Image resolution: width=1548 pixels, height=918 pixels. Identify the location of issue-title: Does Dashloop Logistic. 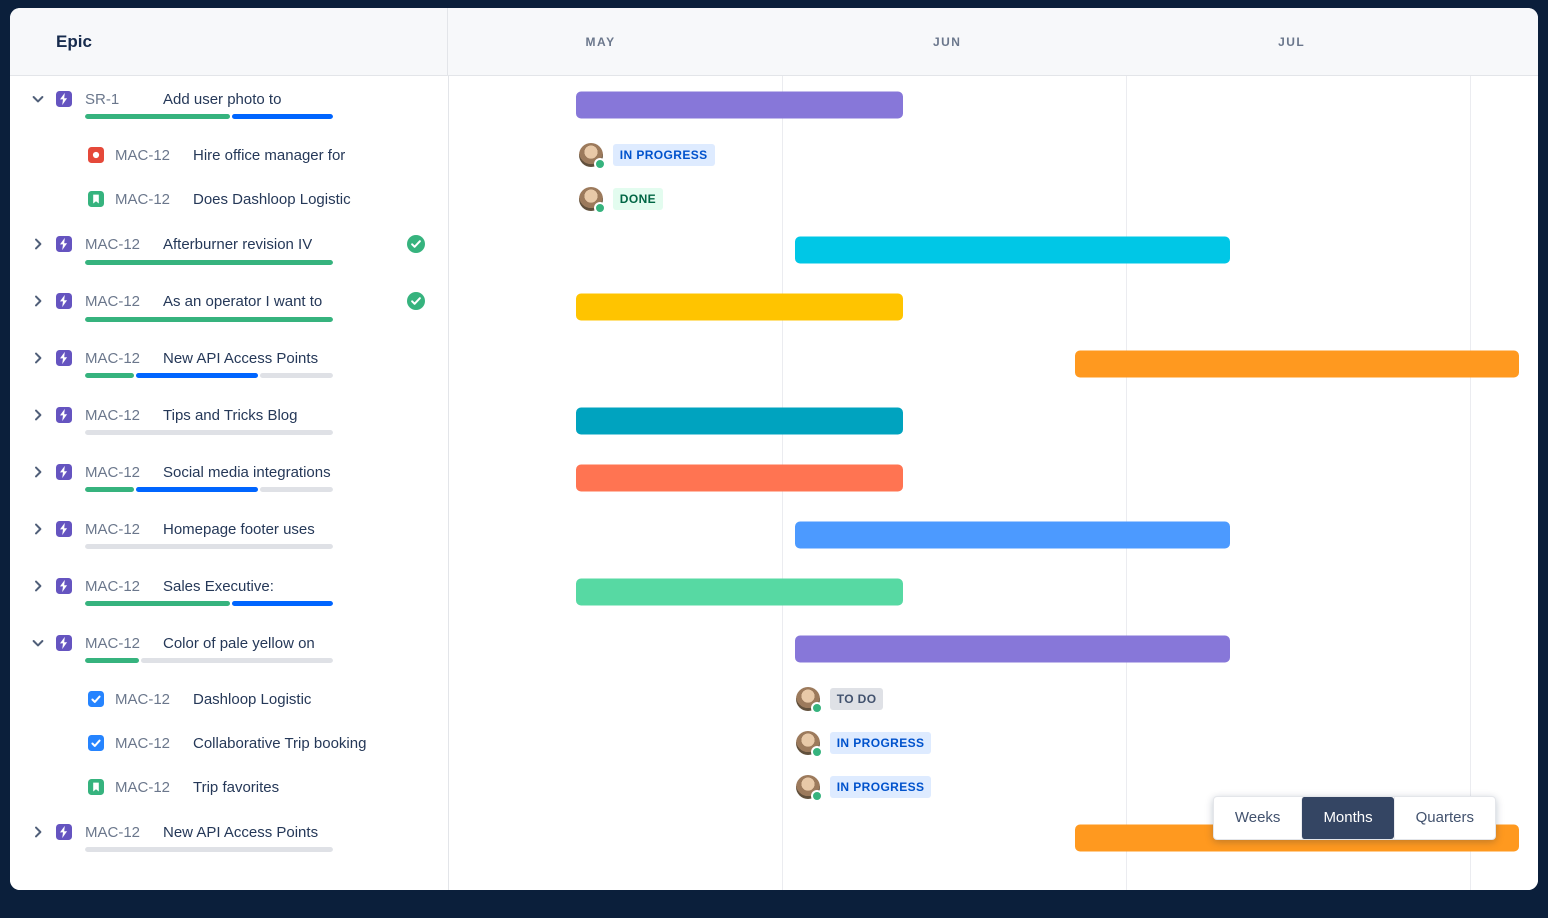
(272, 199).